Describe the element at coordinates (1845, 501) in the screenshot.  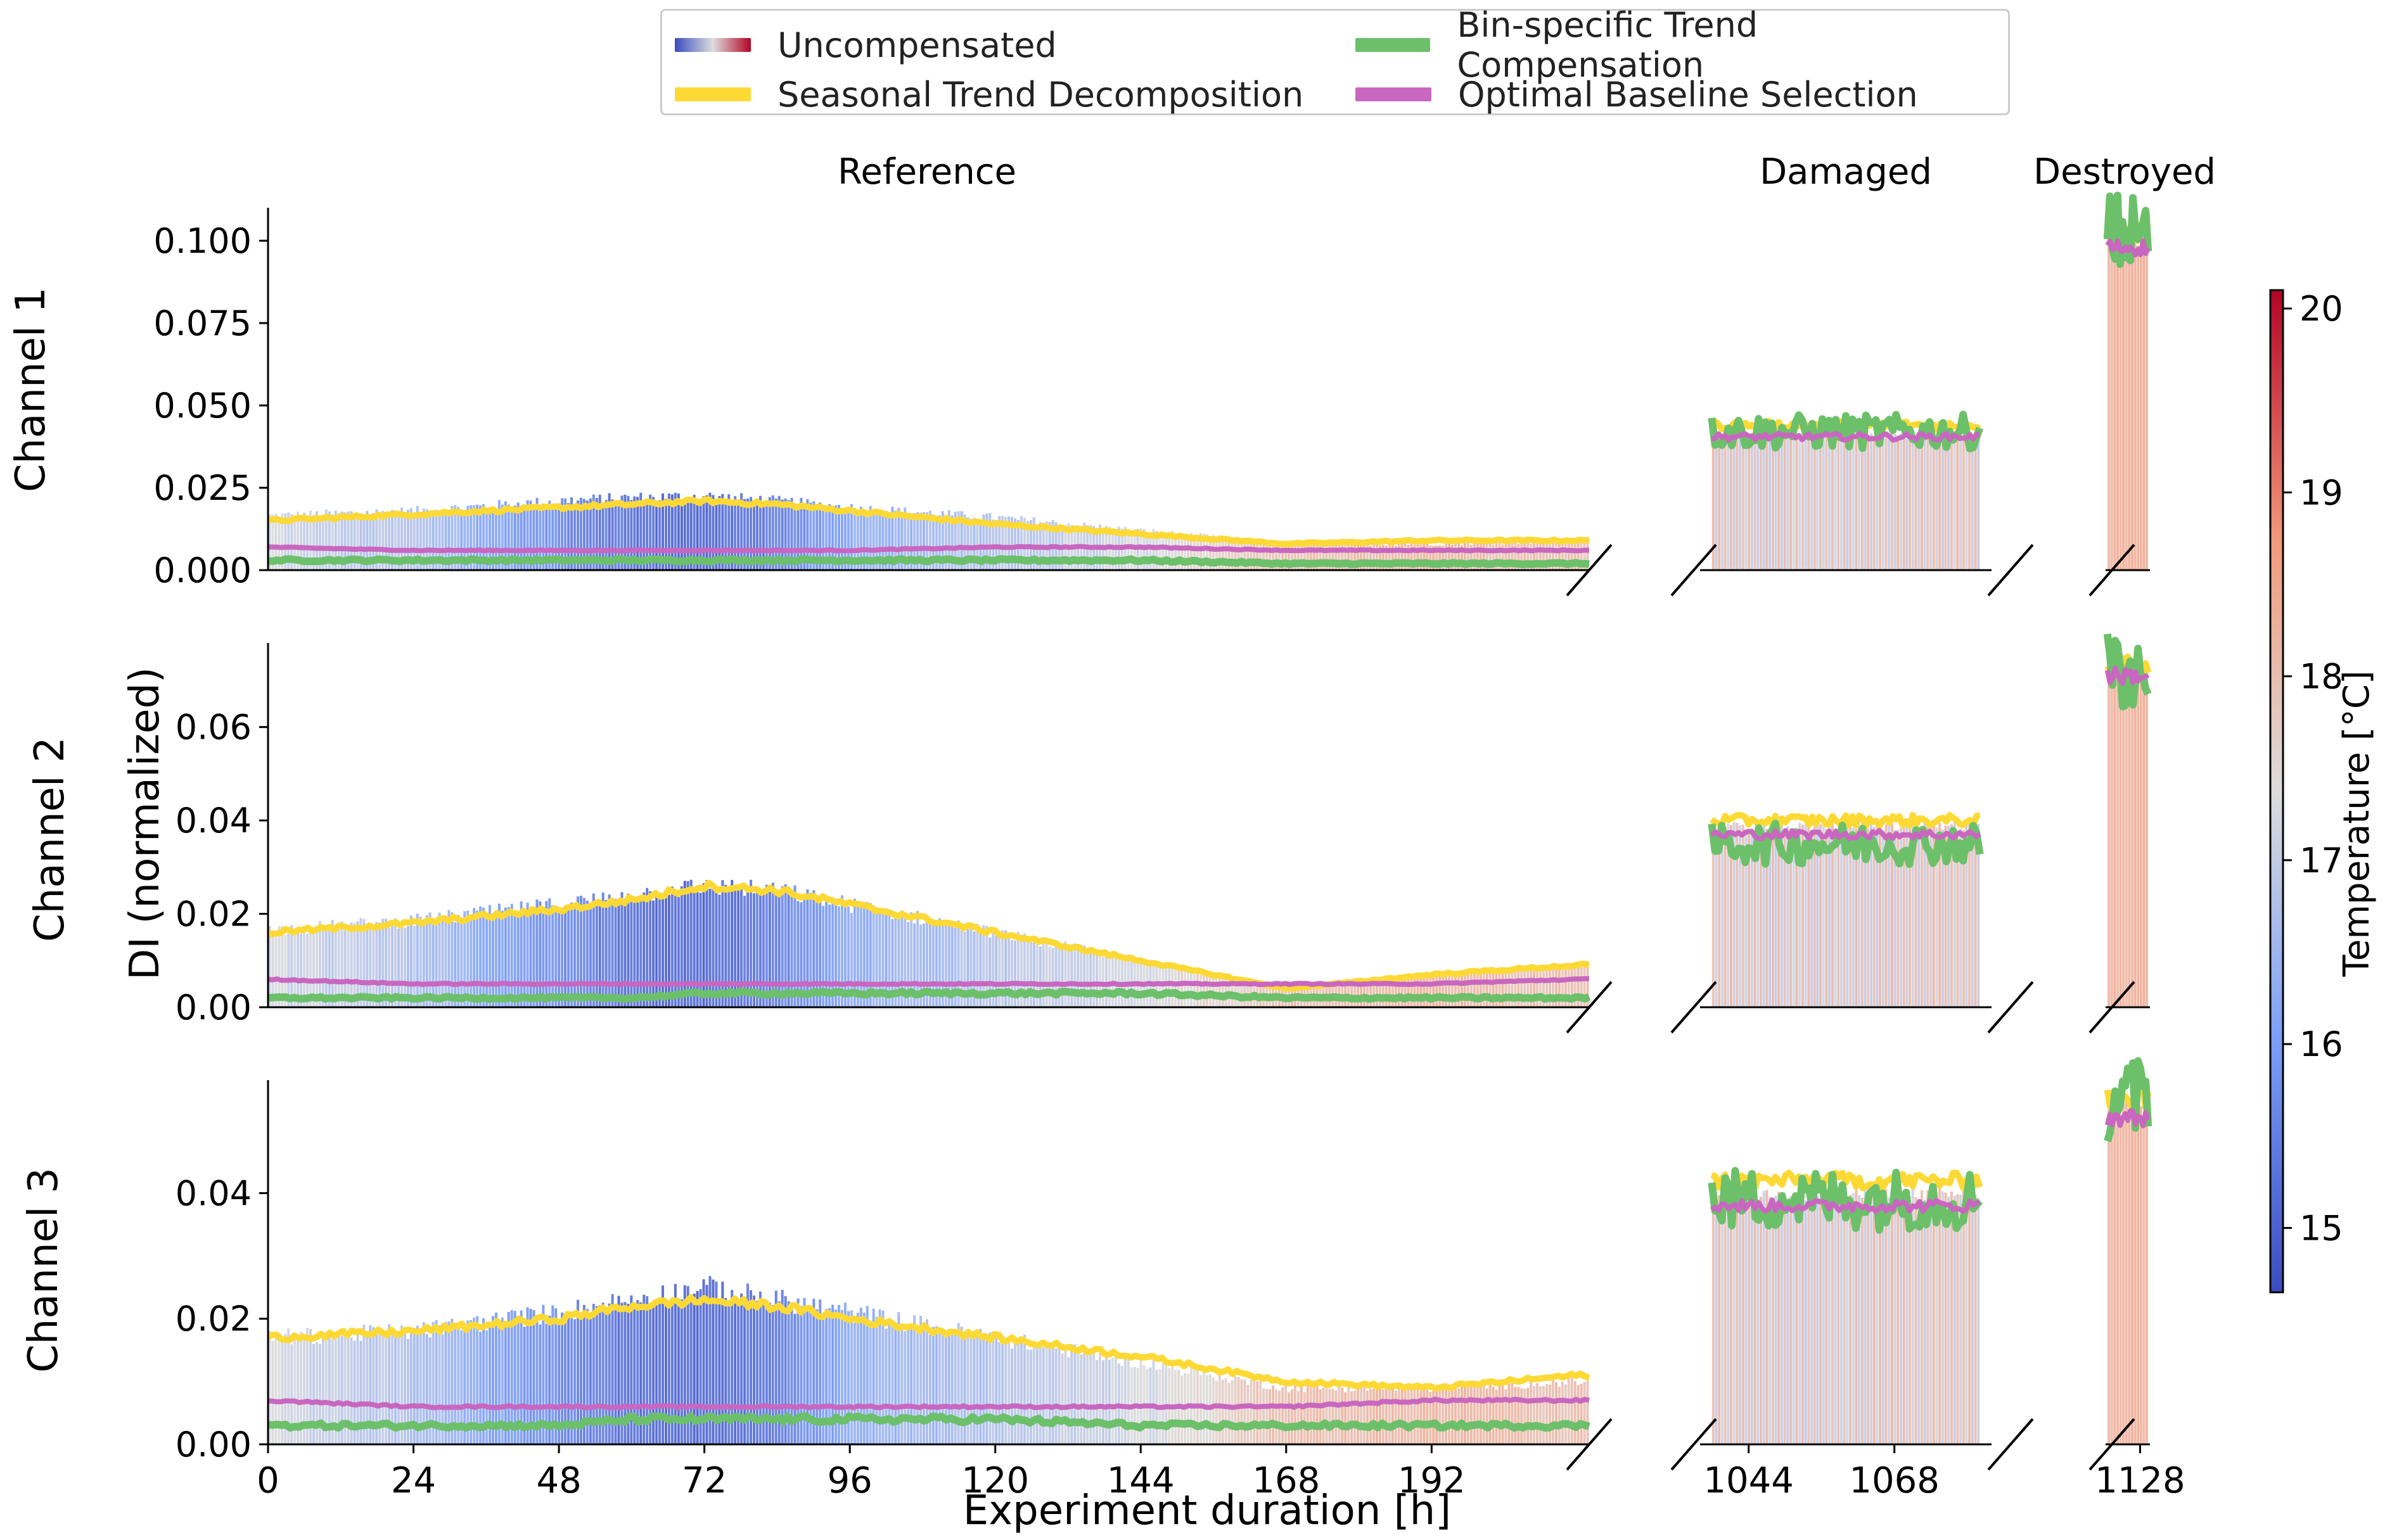
I see `uncompensated-bars` at that location.